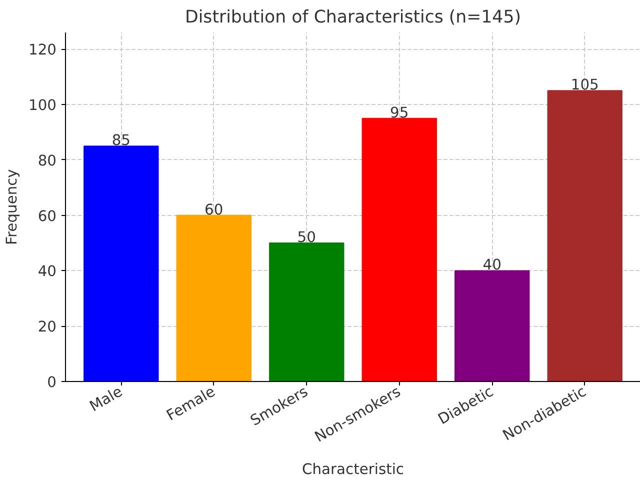 This screenshot has width=640, height=481. Describe the element at coordinates (42, 50) in the screenshot. I see `y-tick-label: 120` at that location.